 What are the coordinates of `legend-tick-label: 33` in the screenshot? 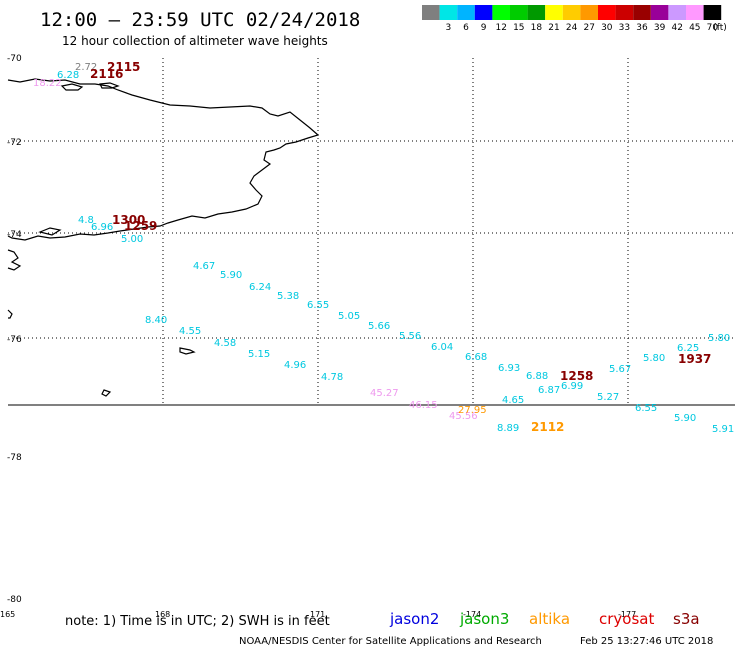 It's located at (624, 28).